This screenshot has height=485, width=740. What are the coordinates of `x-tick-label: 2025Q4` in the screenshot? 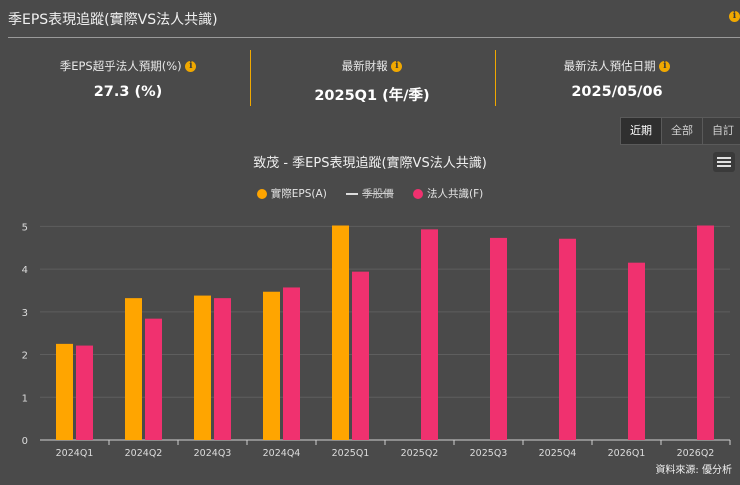 It's located at (558, 453).